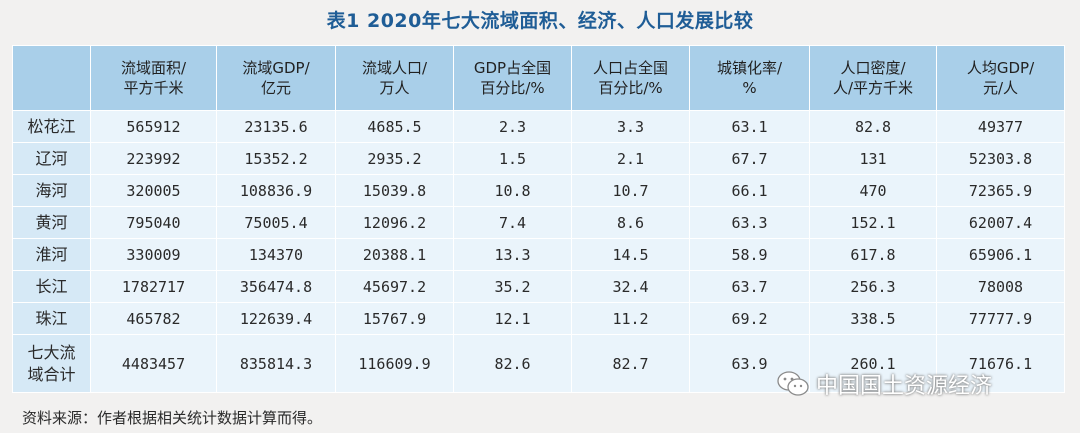 This screenshot has width=1080, height=433. What do you see at coordinates (873, 158) in the screenshot?
I see `value-cell: 131` at bounding box center [873, 158].